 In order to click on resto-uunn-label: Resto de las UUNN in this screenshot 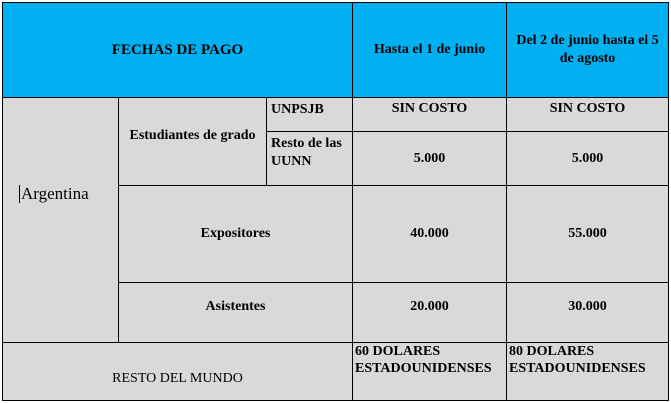, I will do `click(309, 158)`.